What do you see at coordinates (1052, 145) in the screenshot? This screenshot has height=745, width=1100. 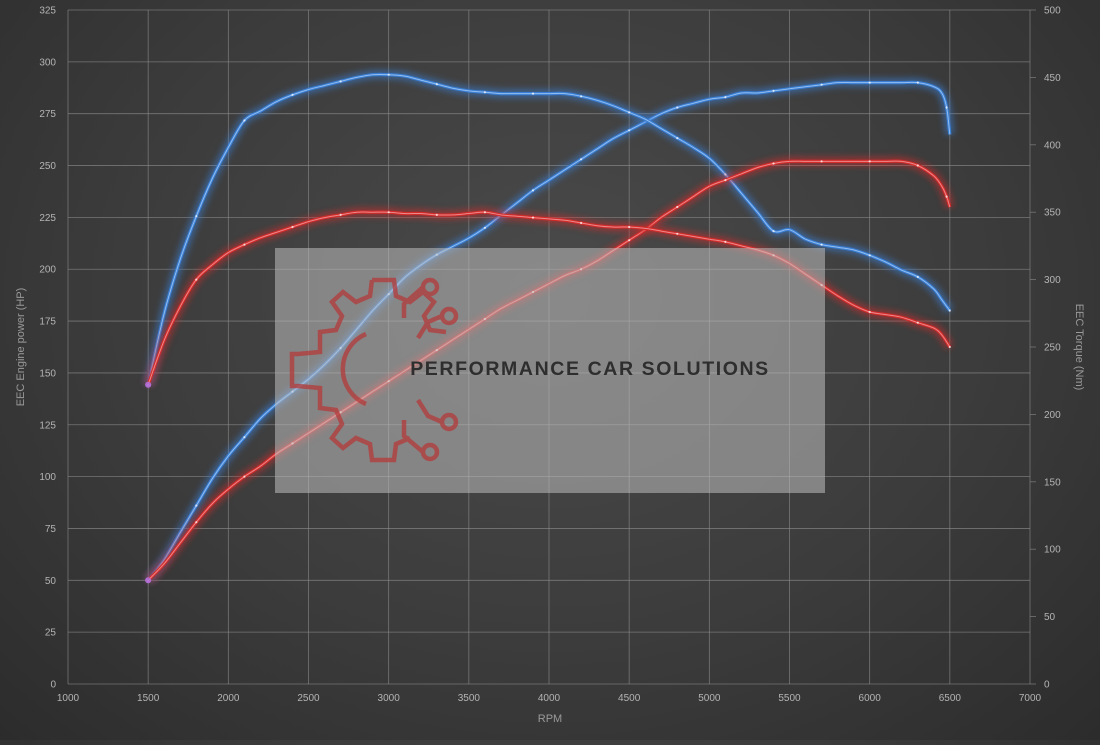 I see `y-right-tick-label: 400` at bounding box center [1052, 145].